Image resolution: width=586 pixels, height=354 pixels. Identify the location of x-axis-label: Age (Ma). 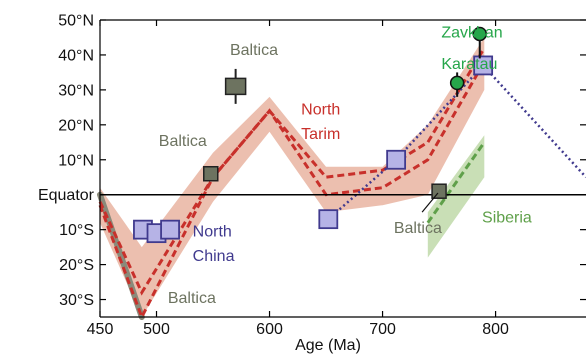
(328, 345).